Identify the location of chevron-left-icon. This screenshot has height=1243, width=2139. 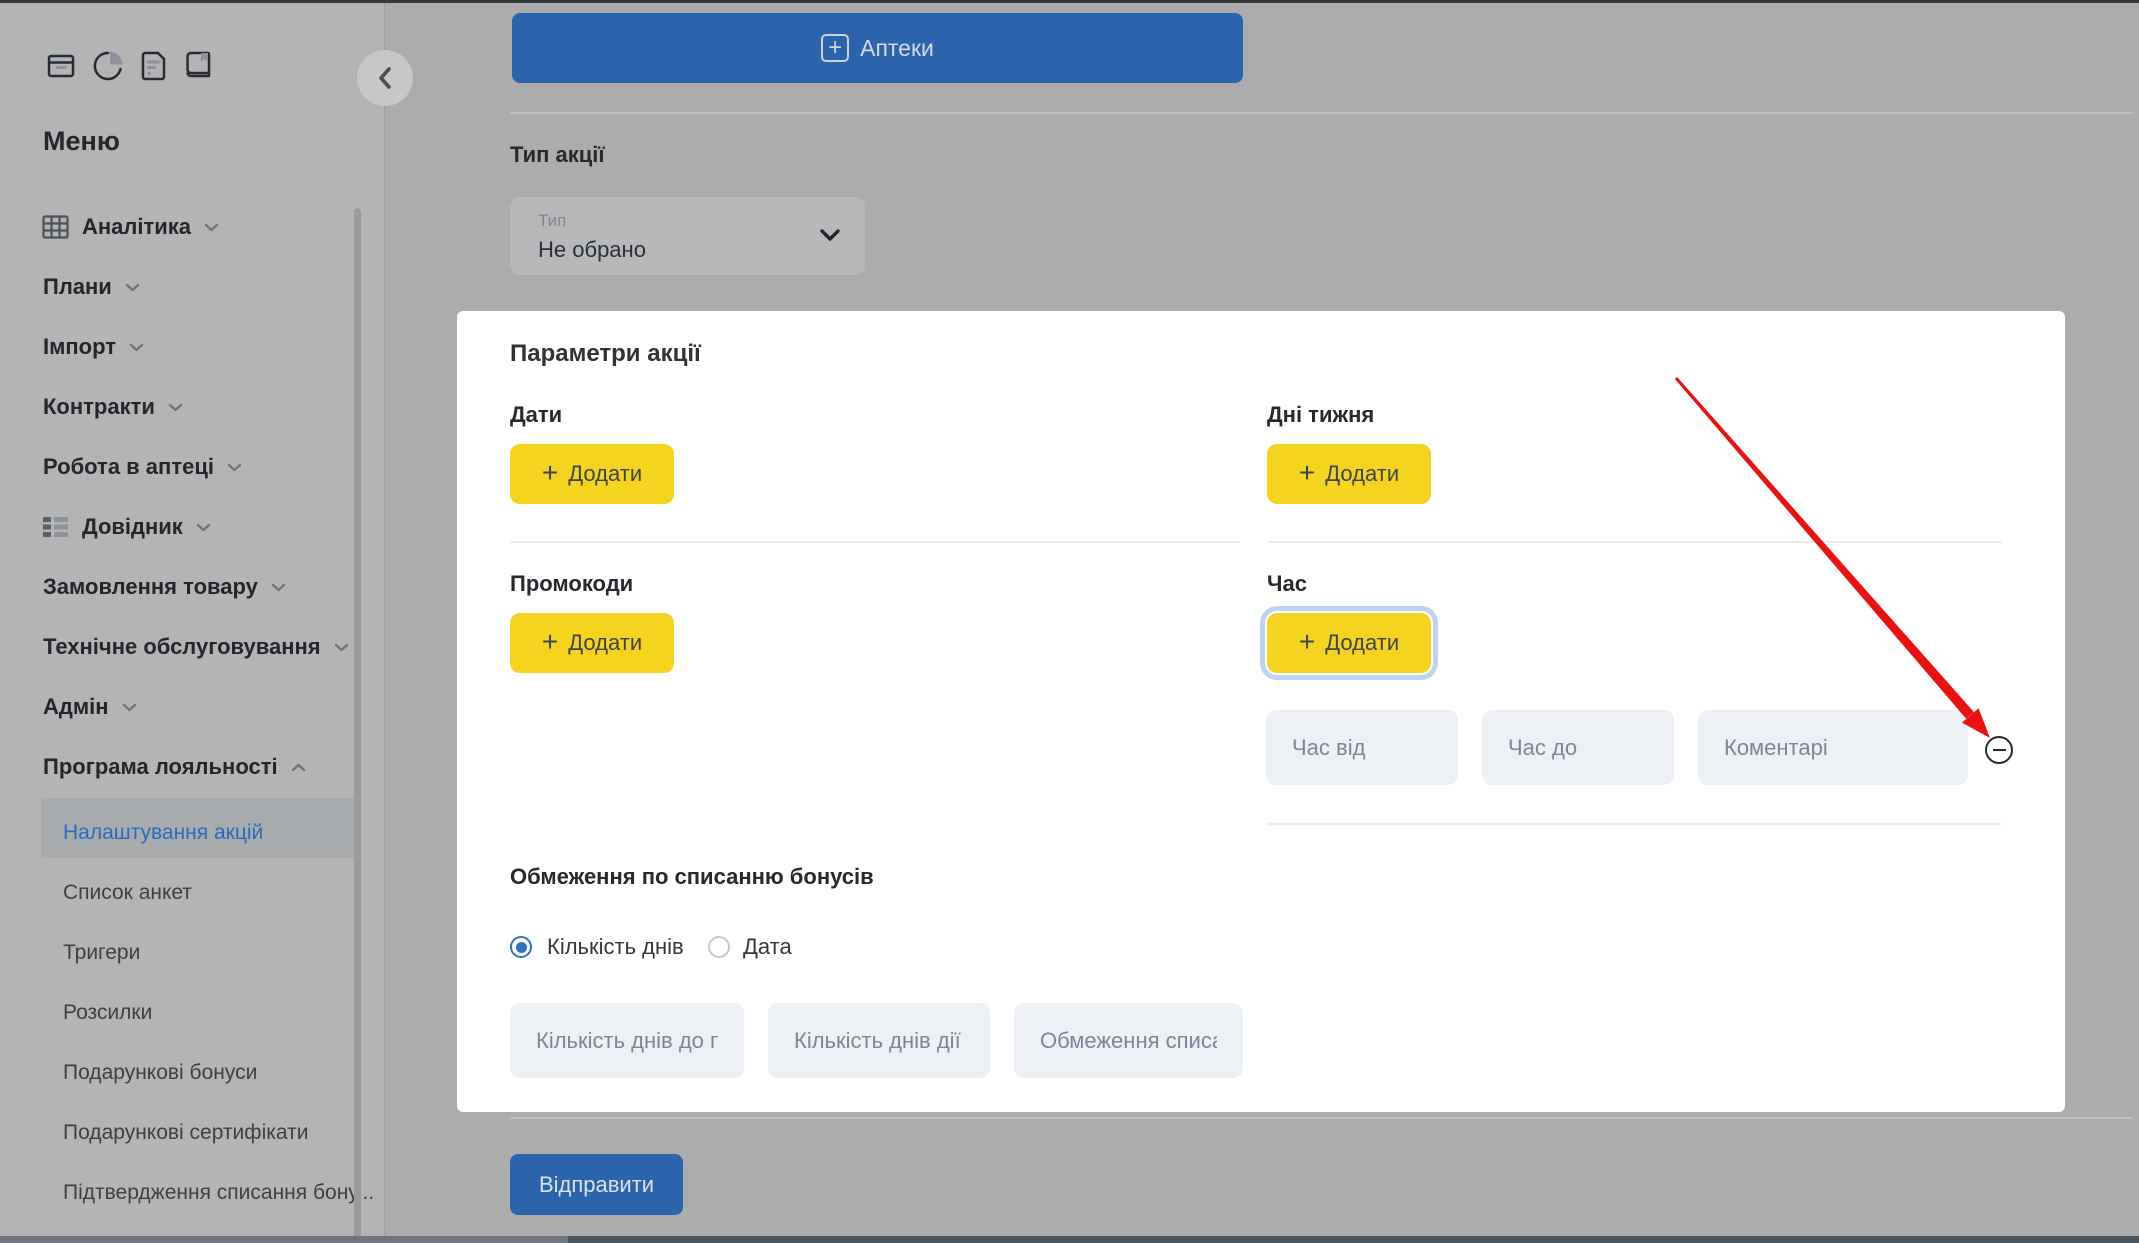
(385, 78).